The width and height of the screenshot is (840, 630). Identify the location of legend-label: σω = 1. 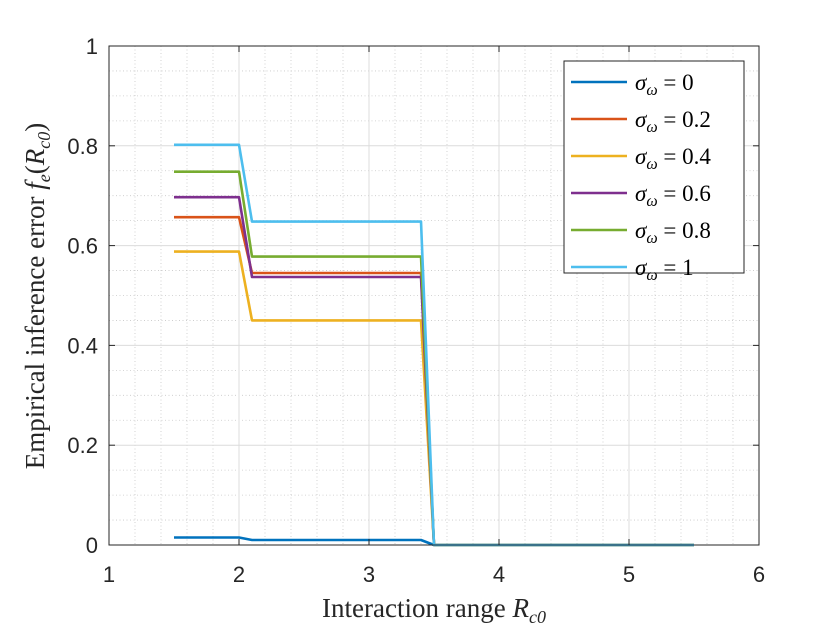
(664, 269).